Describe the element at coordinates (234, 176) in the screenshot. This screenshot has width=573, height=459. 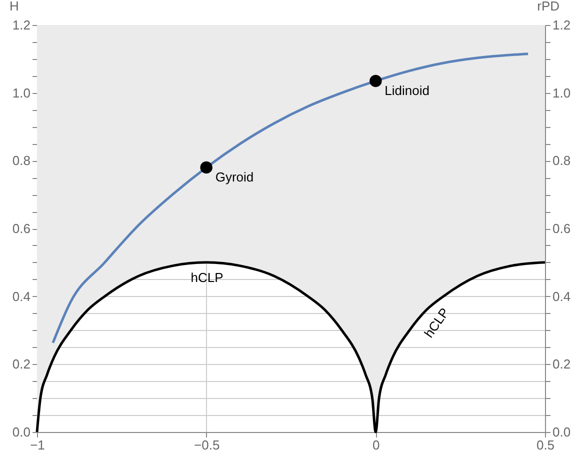
I see `annotation: Gyroid` at that location.